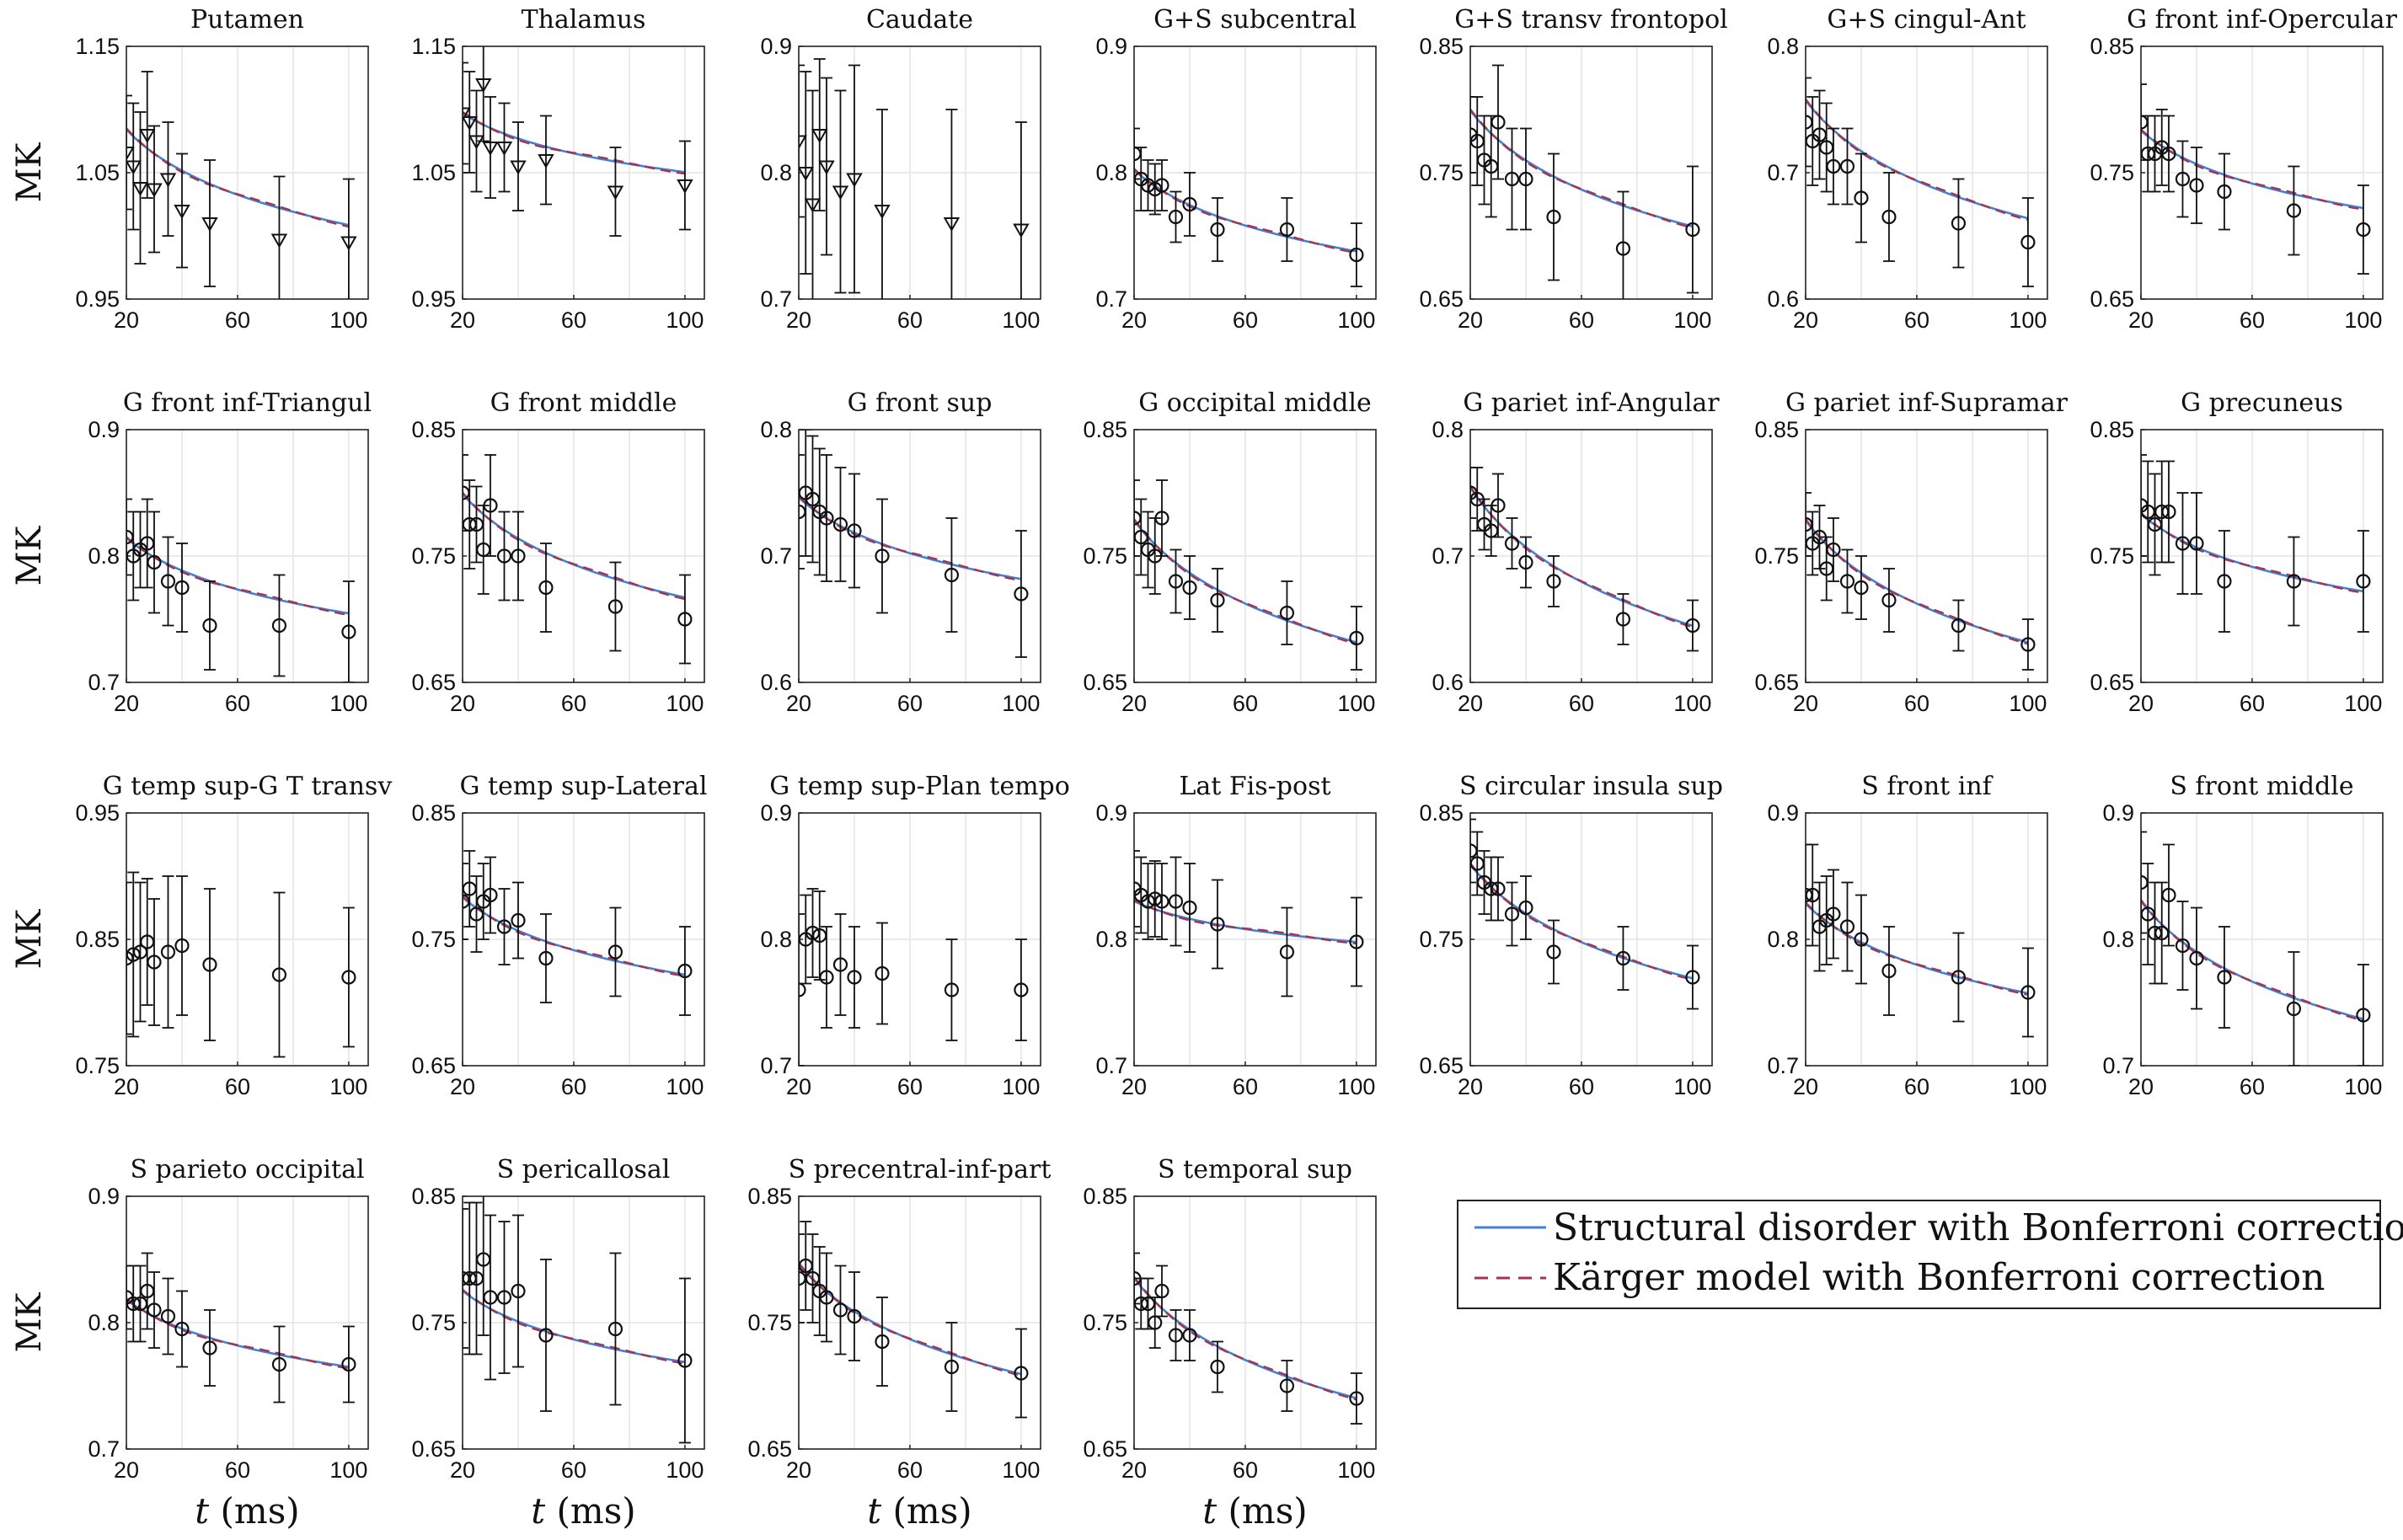 This screenshot has width=2403, height=1540. I want to click on panel: G temp sup-Lateral 20 60 100 0.65 0.75 0.85, so click(559, 936).